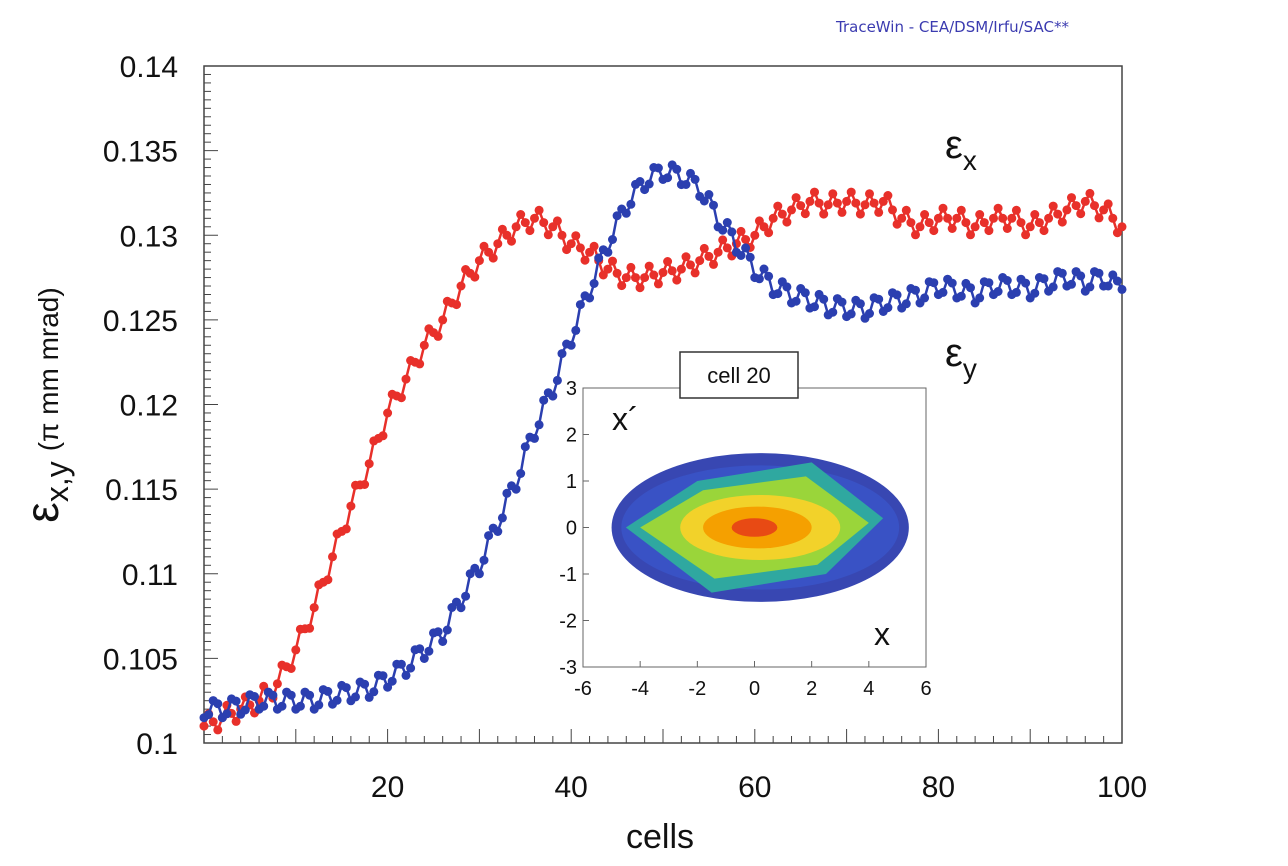 Image resolution: width=1288 pixels, height=866 pixels. What do you see at coordinates (868, 689) in the screenshot?
I see `inset-x-tick-label: 4` at bounding box center [868, 689].